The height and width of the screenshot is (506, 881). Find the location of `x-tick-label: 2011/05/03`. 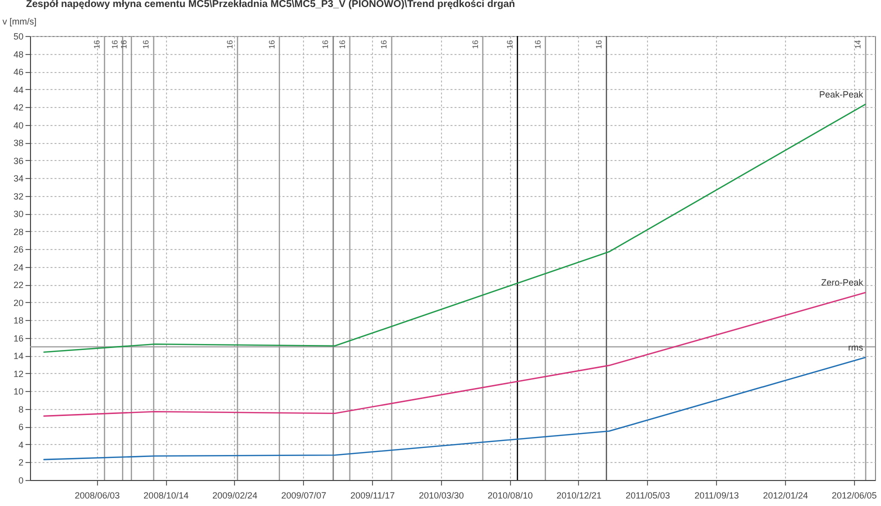

x-tick-label: 2011/05/03 is located at coordinates (648, 495).